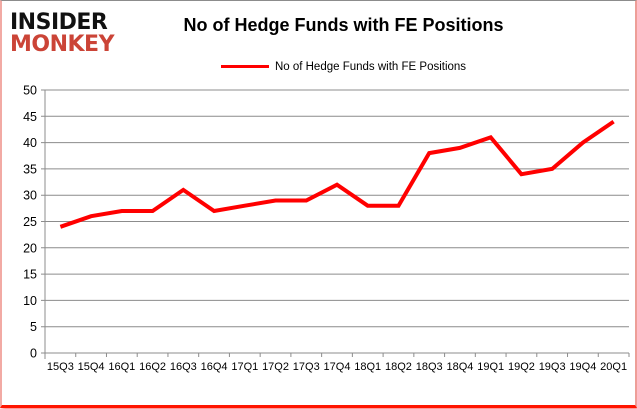 The width and height of the screenshot is (637, 409). What do you see at coordinates (62, 44) in the screenshot?
I see `logo-line2: MONKEY` at bounding box center [62, 44].